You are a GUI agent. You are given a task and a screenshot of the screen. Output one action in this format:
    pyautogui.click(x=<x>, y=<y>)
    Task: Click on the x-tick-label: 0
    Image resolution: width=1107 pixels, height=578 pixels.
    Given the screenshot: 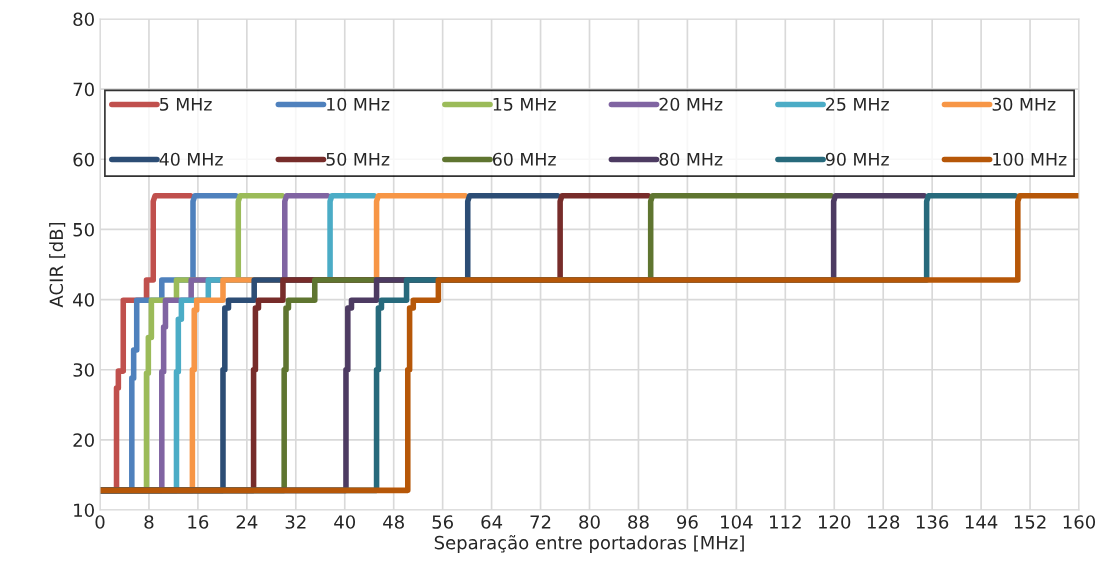 What is the action you would take?
    pyautogui.click(x=100, y=522)
    